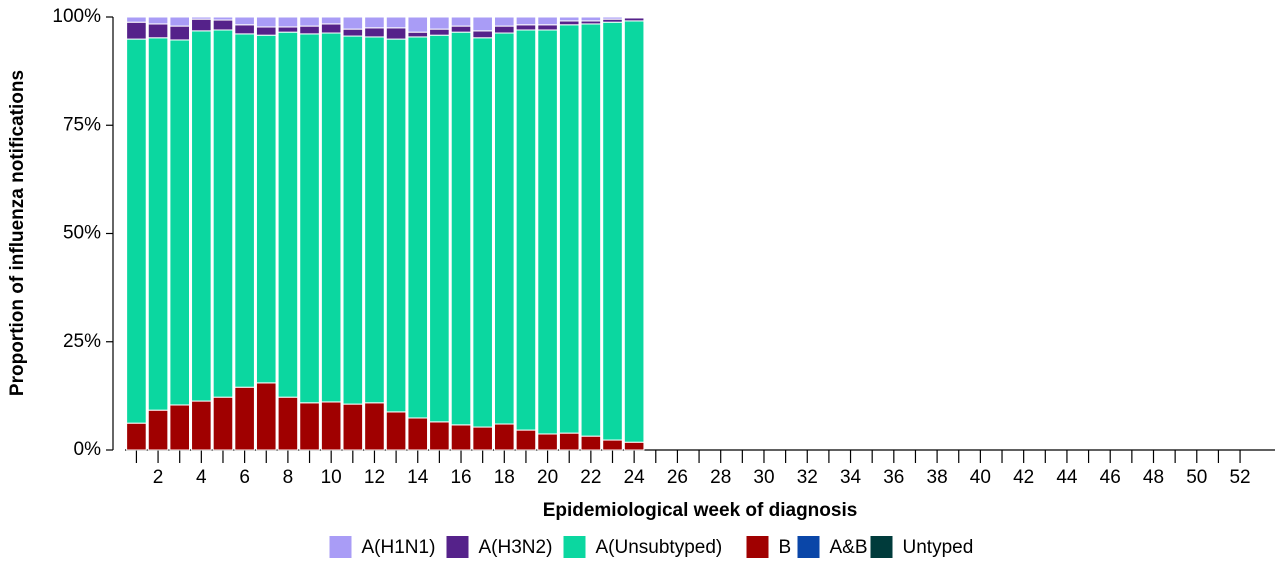  I want to click on legend-label: A(Unsubtyped), so click(659, 547).